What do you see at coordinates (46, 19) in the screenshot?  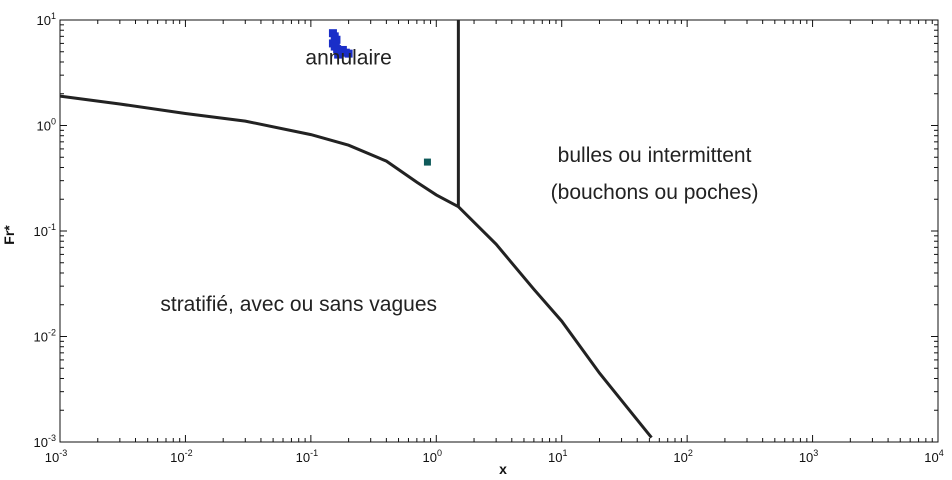 I see `y-tick-label: 10¹` at bounding box center [46, 19].